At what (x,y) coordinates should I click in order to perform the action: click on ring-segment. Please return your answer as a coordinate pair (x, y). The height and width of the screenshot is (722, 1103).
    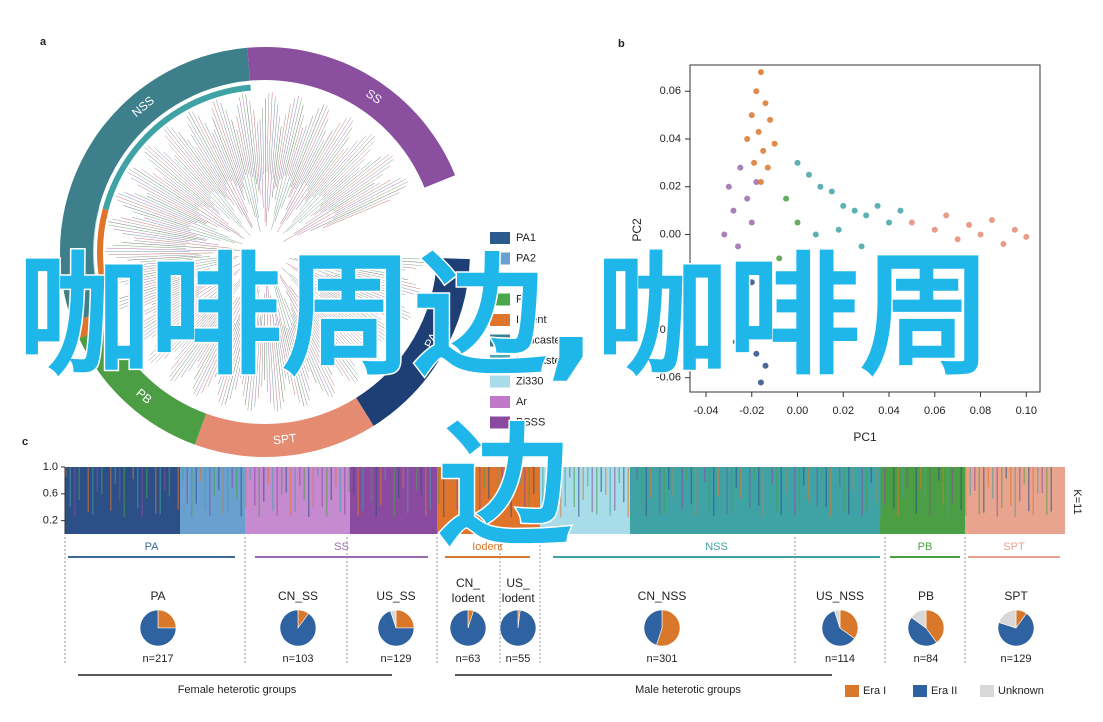
    Looking at the image, I should click on (155, 185).